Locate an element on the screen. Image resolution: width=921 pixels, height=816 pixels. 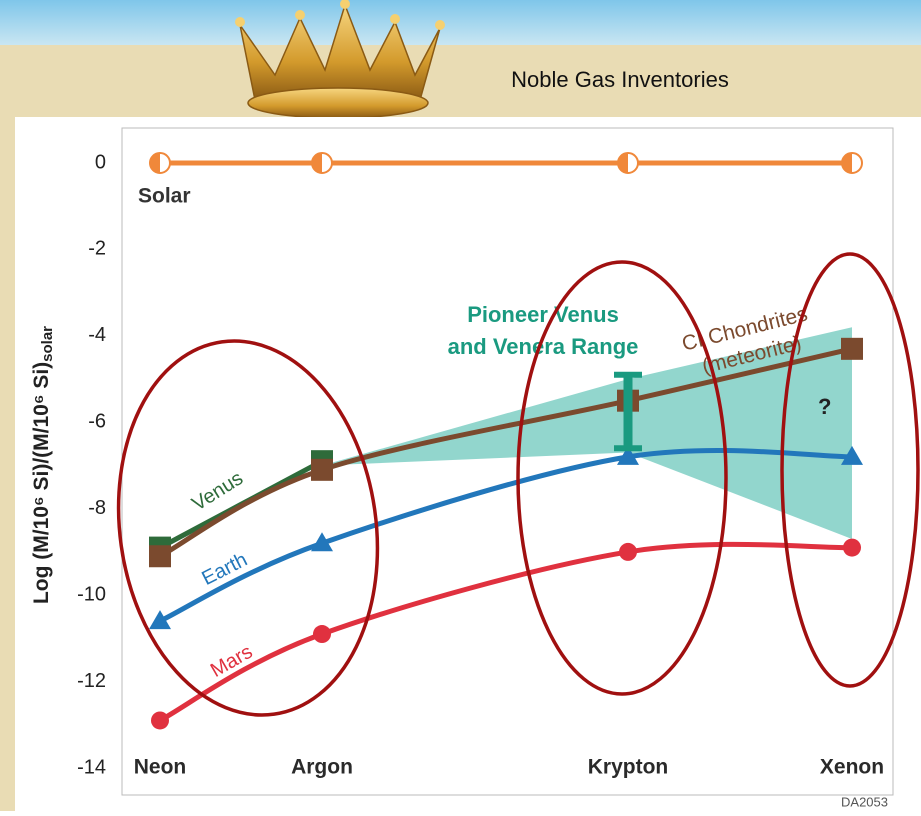
x-tick-label: Neon is located at coordinates (160, 767).